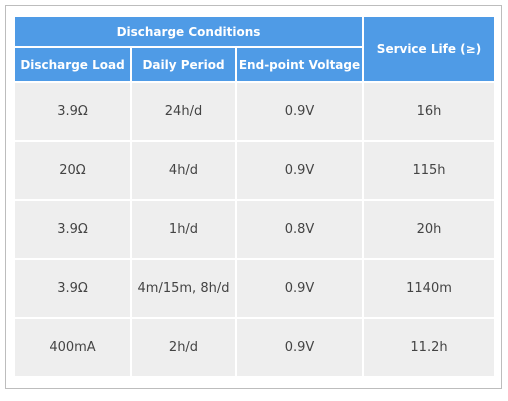 This screenshot has height=401, width=508. I want to click on service-life-cell: 11.2h, so click(429, 347).